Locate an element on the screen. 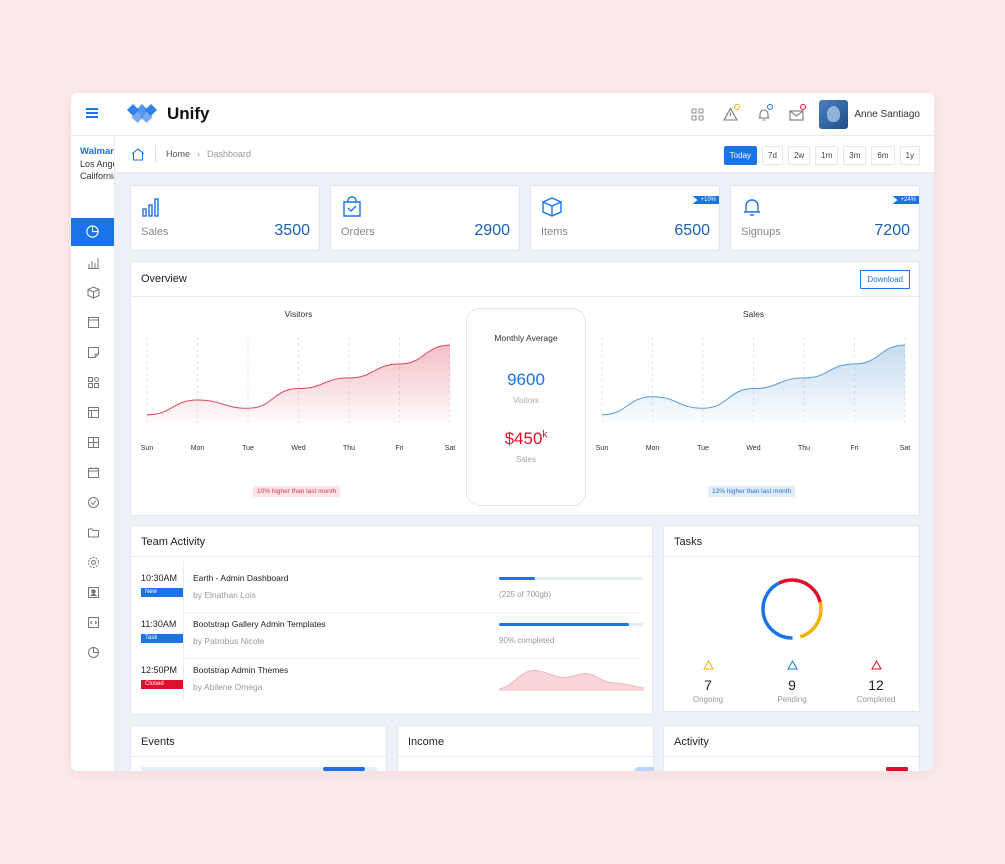  activity-progress-bar is located at coordinates (571, 578).